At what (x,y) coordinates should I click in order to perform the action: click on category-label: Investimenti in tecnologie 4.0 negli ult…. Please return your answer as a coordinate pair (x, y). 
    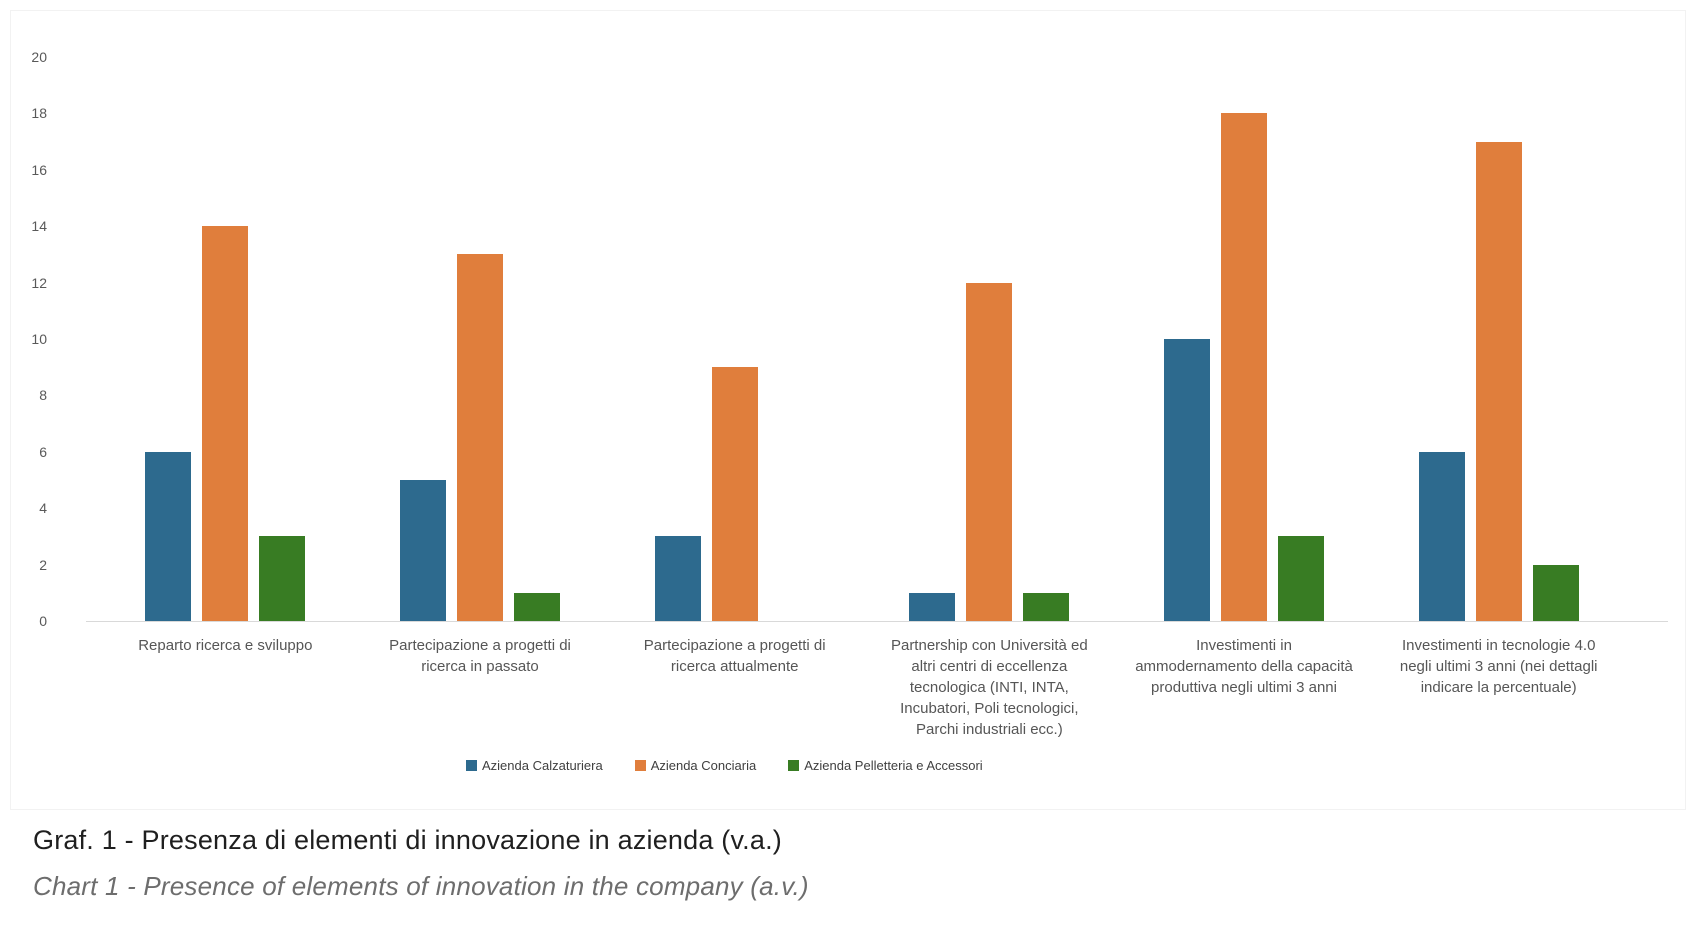
    Looking at the image, I should click on (1498, 666).